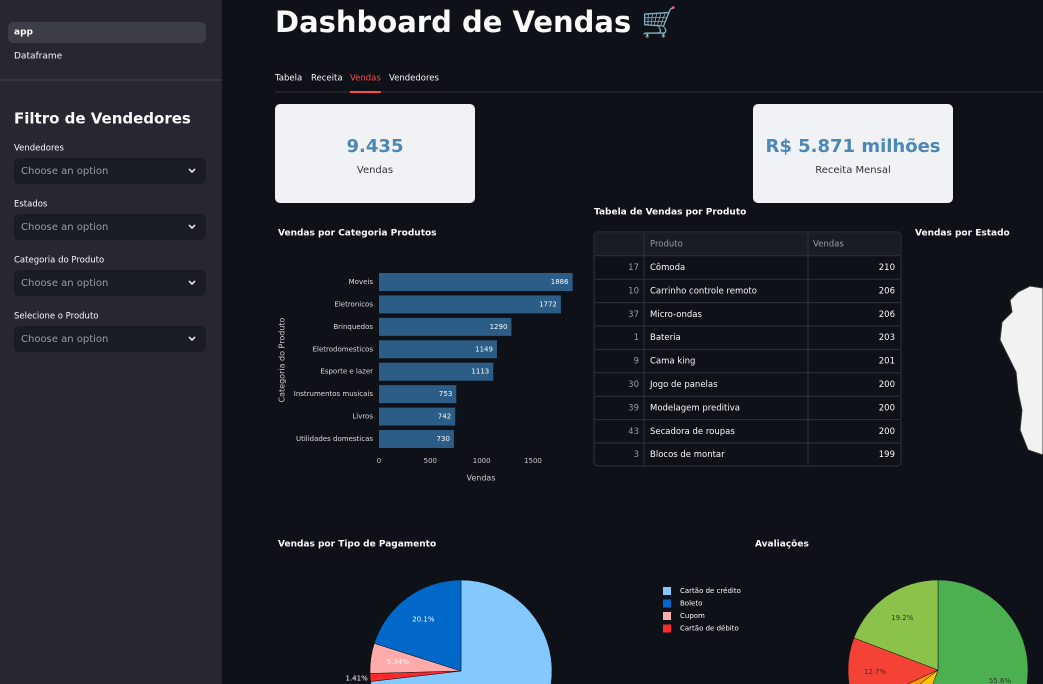 The height and width of the screenshot is (684, 1043). What do you see at coordinates (445, 394) in the screenshot?
I see `value-label: 753` at bounding box center [445, 394].